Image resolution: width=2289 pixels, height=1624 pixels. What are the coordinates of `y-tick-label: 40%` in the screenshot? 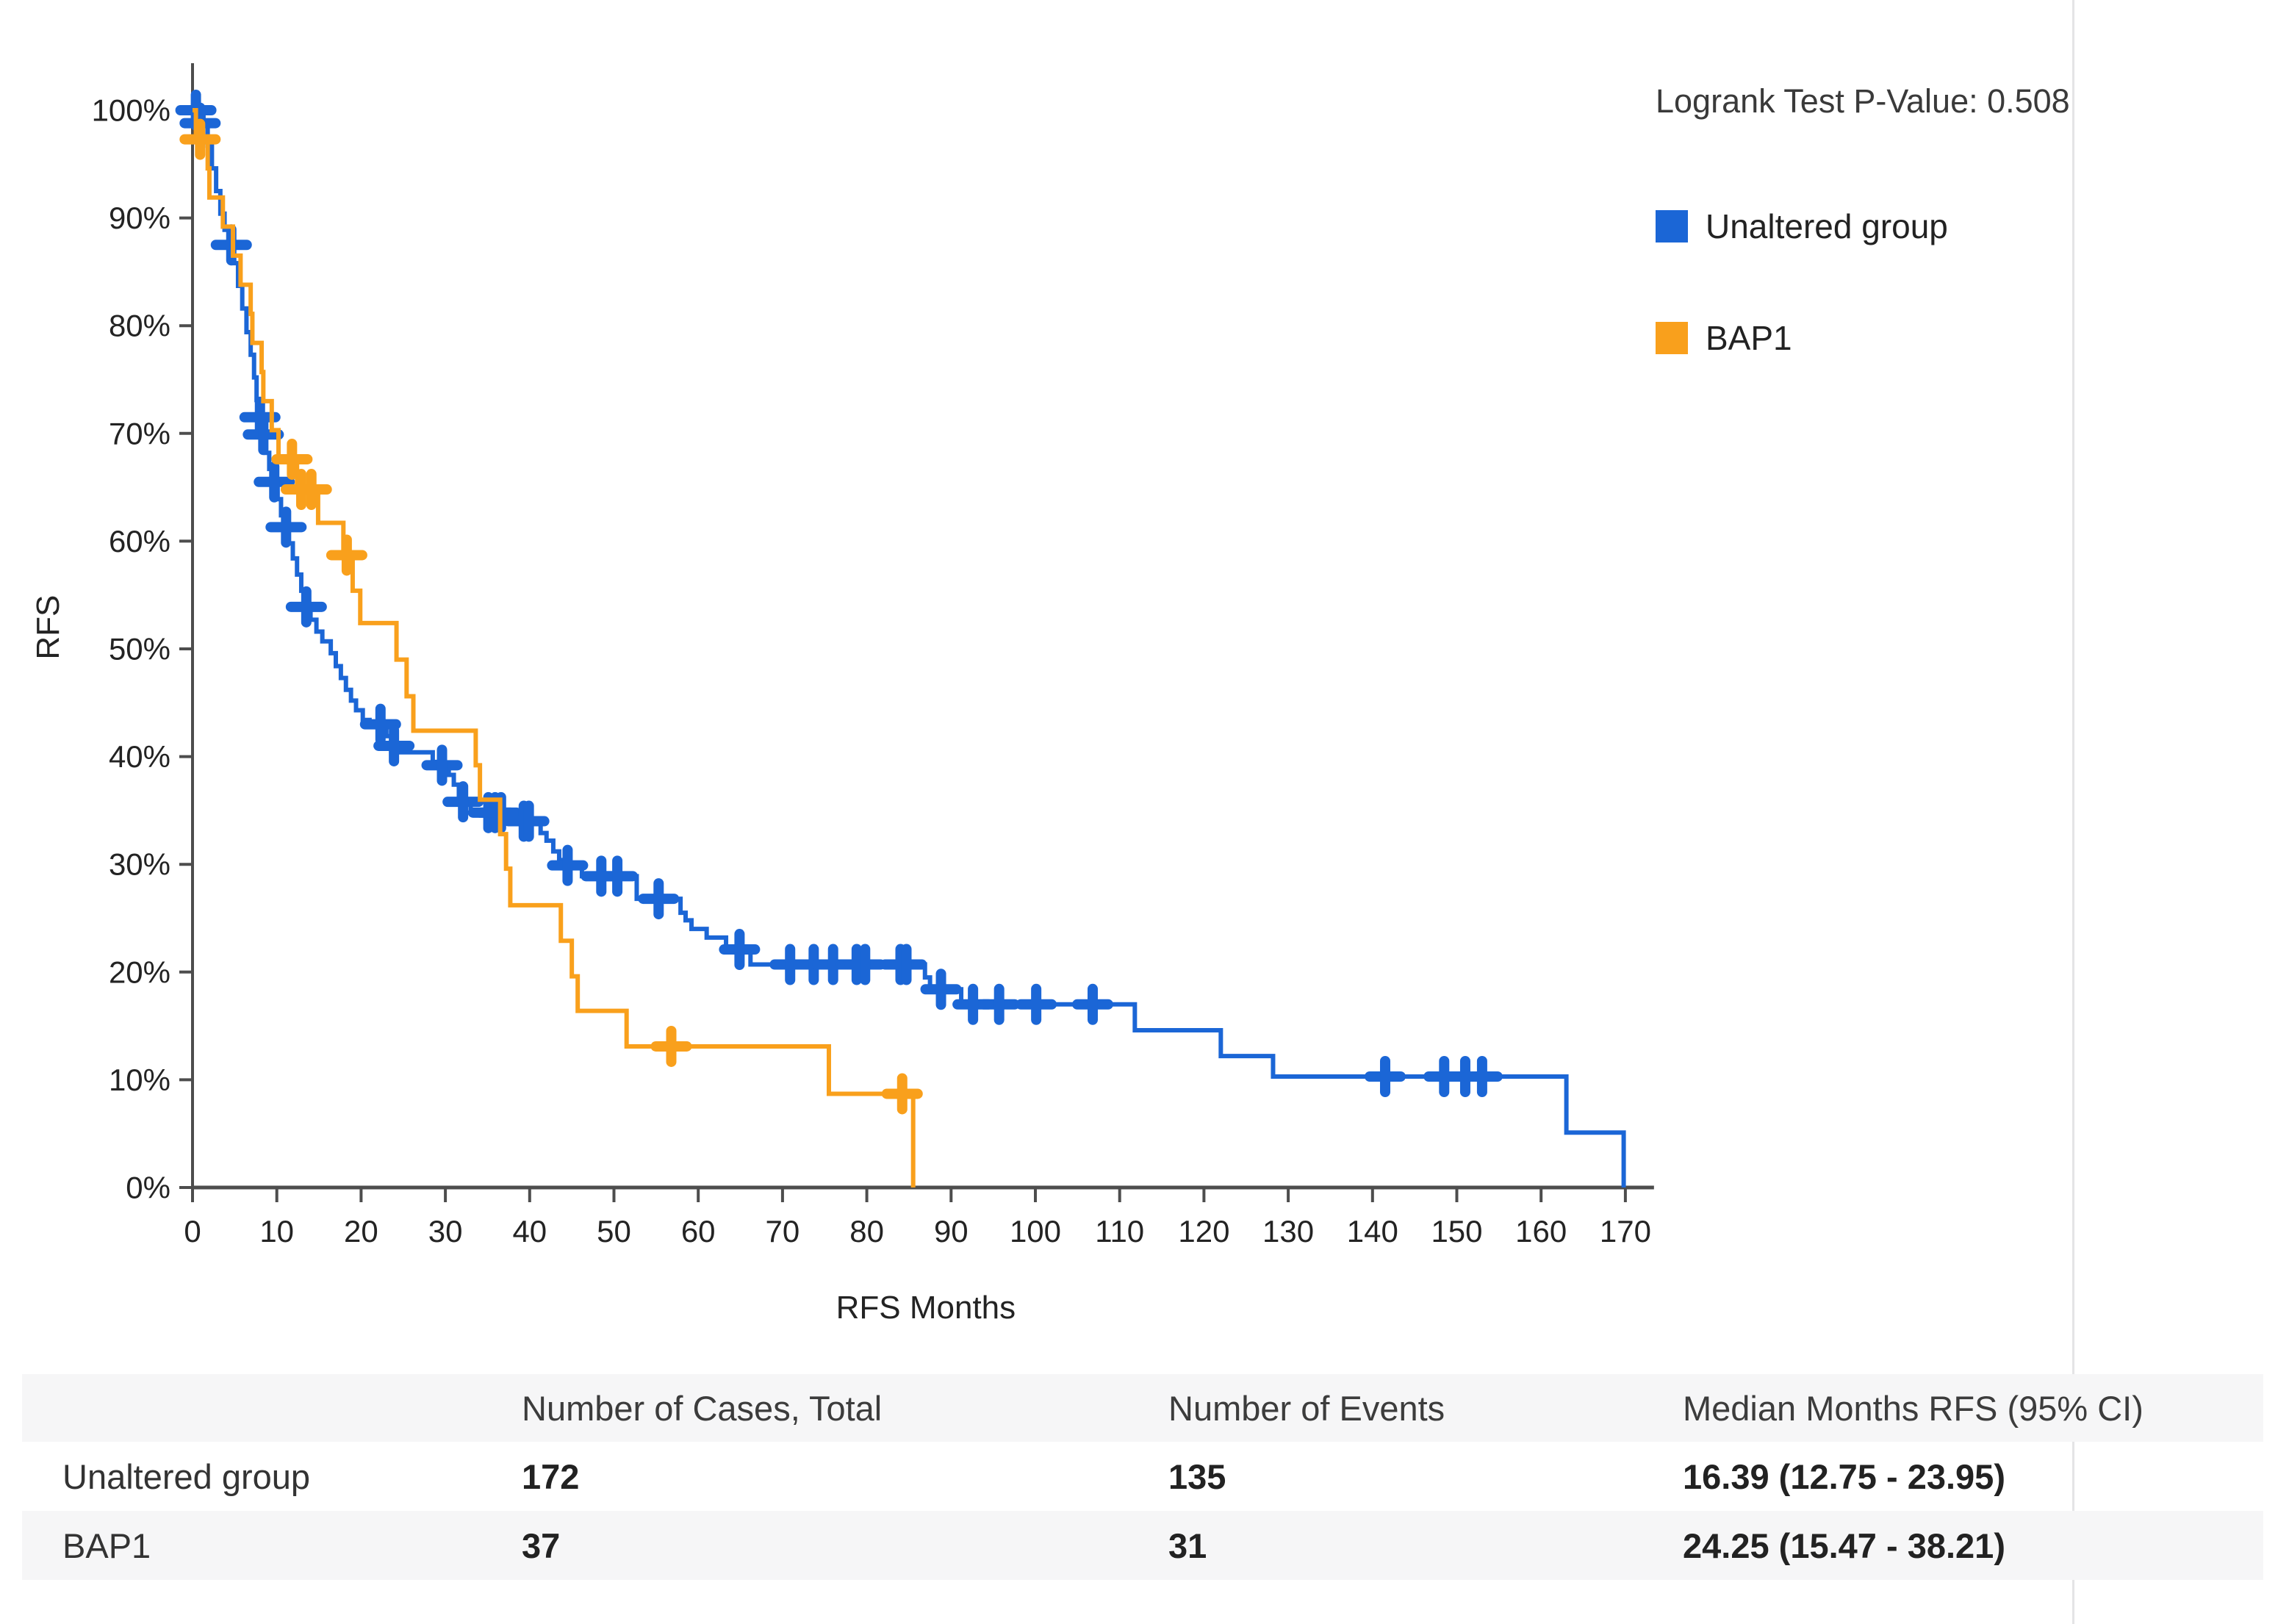 It's located at (139, 756).